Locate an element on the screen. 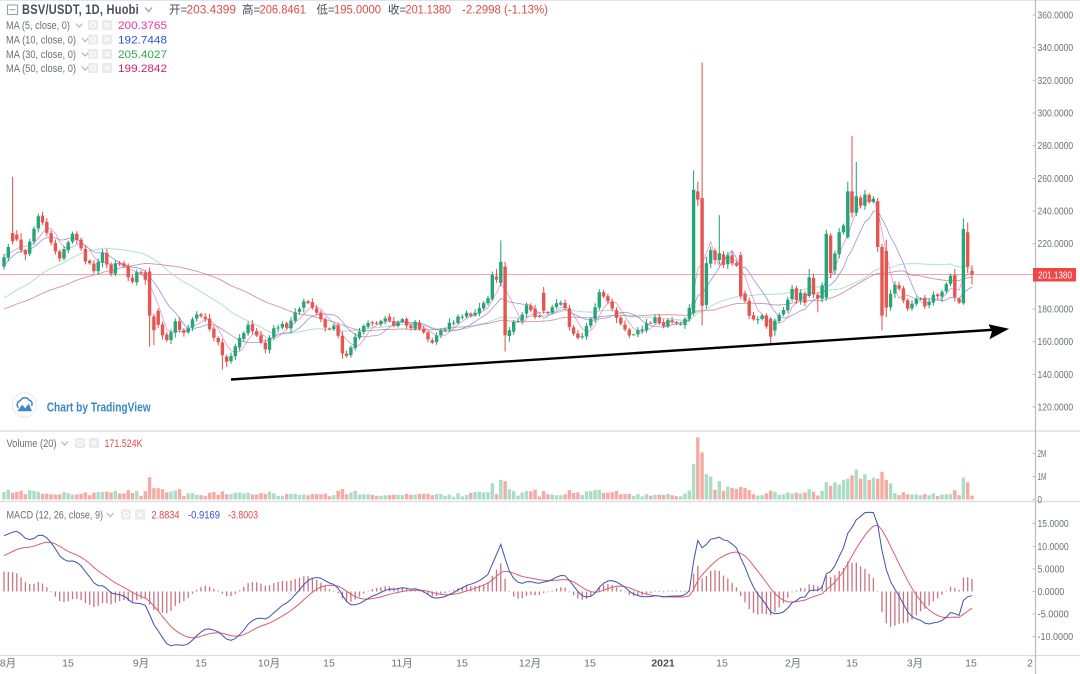 This screenshot has width=1080, height=674. svg-text: -2.2998 (-1.13%) is located at coordinates (505, 11).